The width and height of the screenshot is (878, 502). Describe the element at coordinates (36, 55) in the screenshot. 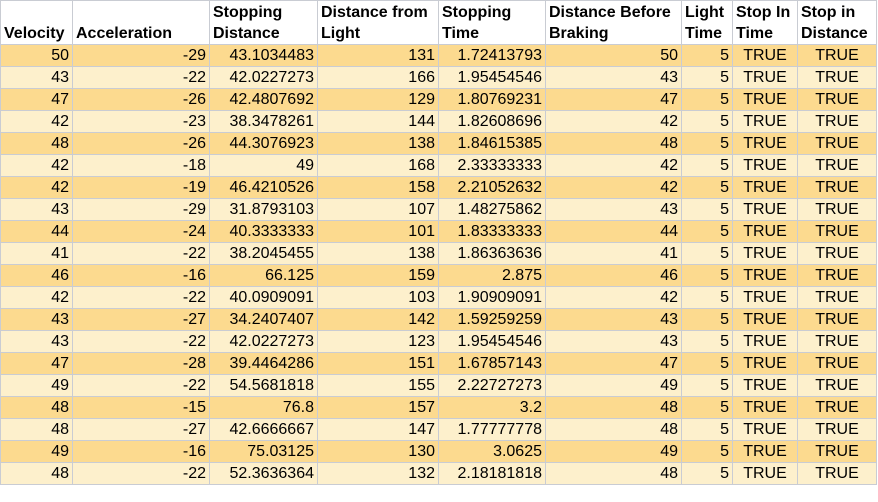

I see `cell-velocity: 50` at that location.